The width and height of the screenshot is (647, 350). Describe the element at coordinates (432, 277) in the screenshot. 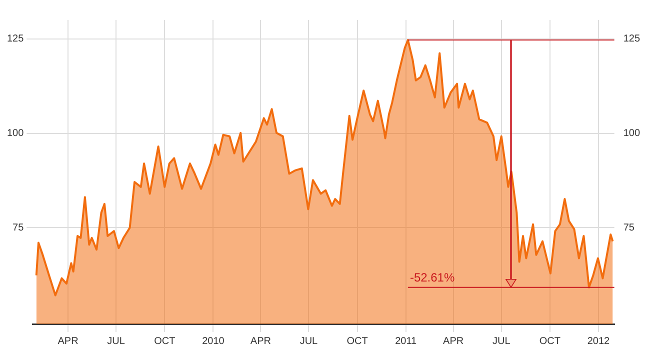

I see `annotation: -52.61%` at that location.